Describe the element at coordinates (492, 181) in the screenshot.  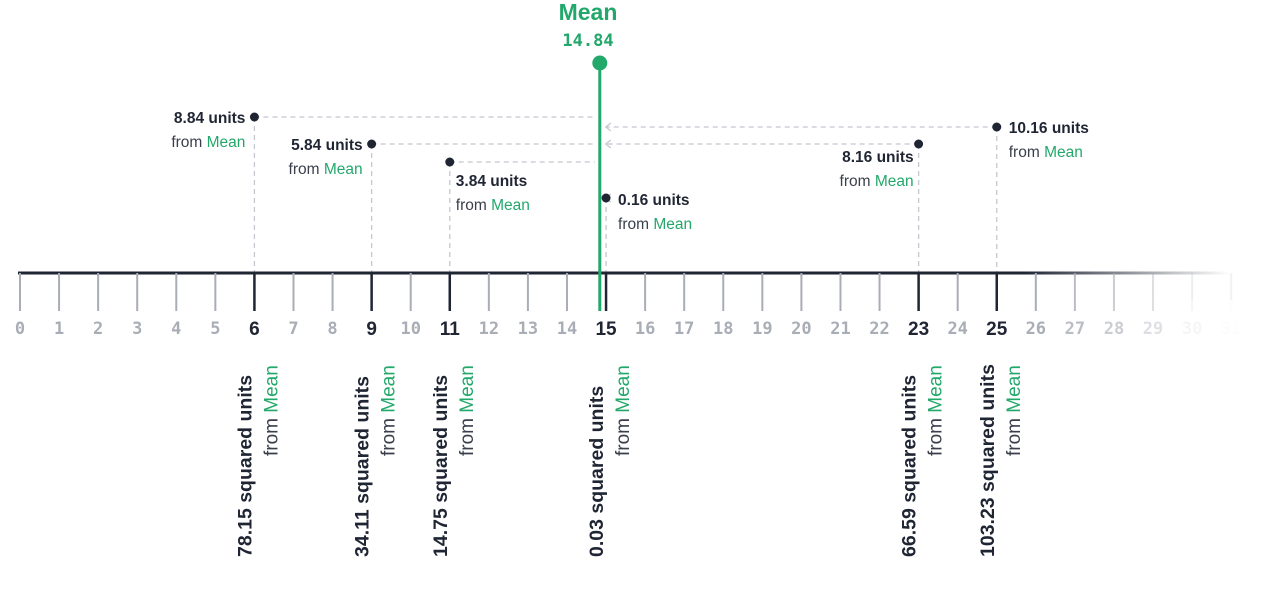
I see `distance-value: 3.84 units` at that location.